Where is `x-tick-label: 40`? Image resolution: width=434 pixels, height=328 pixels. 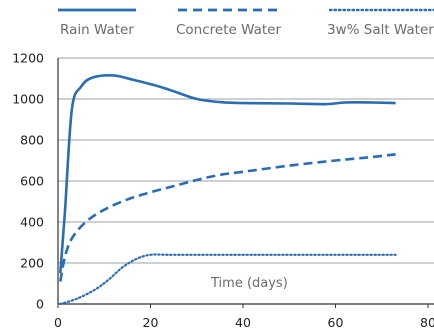
x-tick-label: 40 is located at coordinates (243, 321).